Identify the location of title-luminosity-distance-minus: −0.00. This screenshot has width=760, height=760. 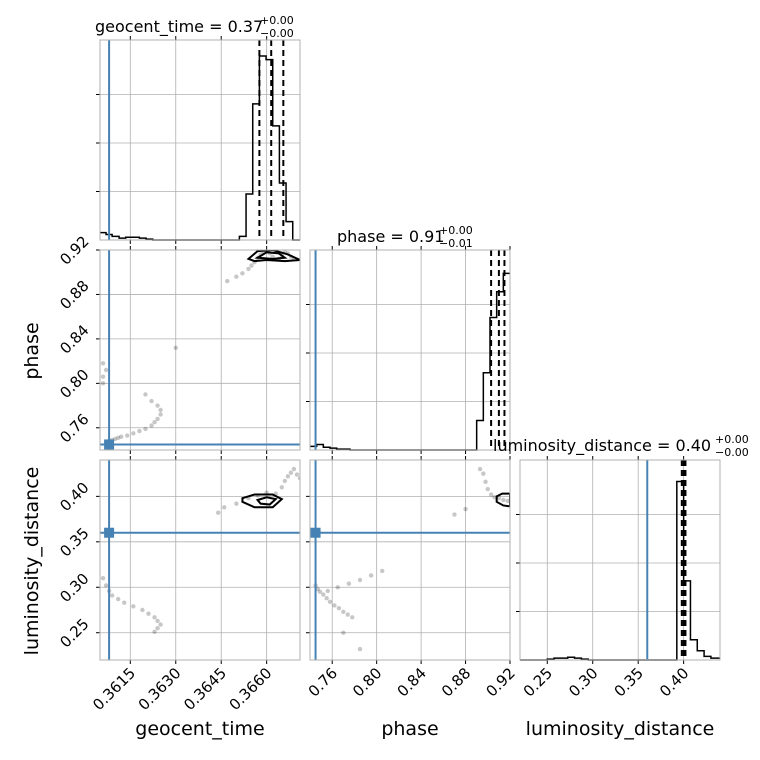
(732, 452).